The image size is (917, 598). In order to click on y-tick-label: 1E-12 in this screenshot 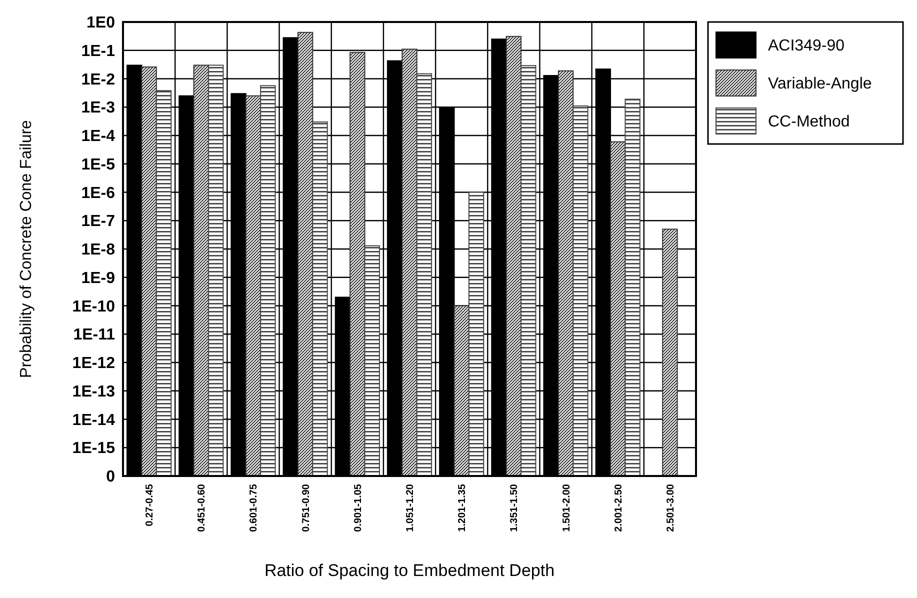, I will do `click(94, 363)`.